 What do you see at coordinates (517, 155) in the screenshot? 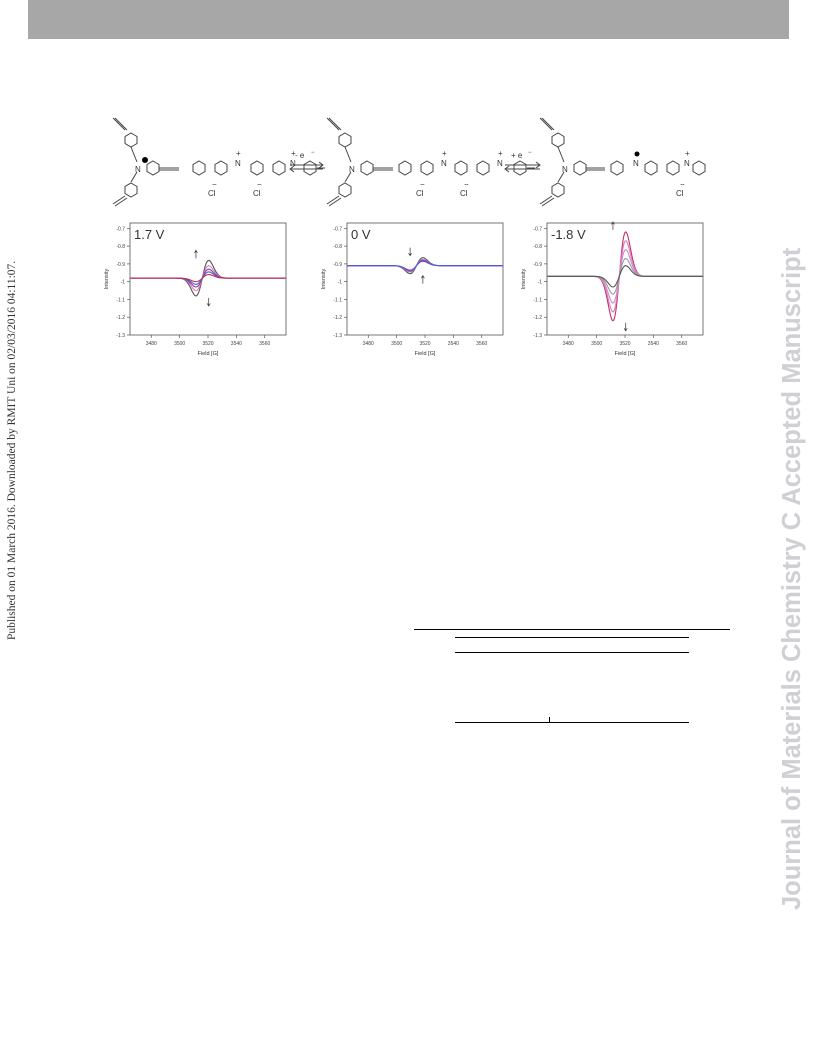
I see `svg-text: + e` at bounding box center [517, 155].